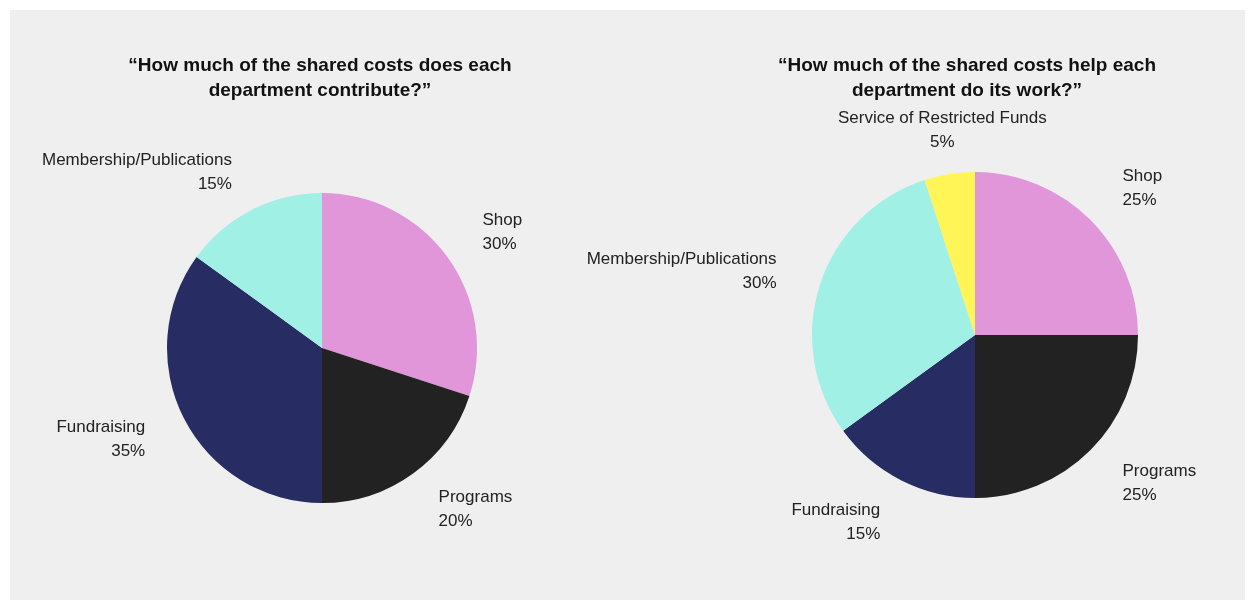 This screenshot has height=606, width=1255. Describe the element at coordinates (942, 141) in the screenshot. I see `data-label: 5%` at that location.